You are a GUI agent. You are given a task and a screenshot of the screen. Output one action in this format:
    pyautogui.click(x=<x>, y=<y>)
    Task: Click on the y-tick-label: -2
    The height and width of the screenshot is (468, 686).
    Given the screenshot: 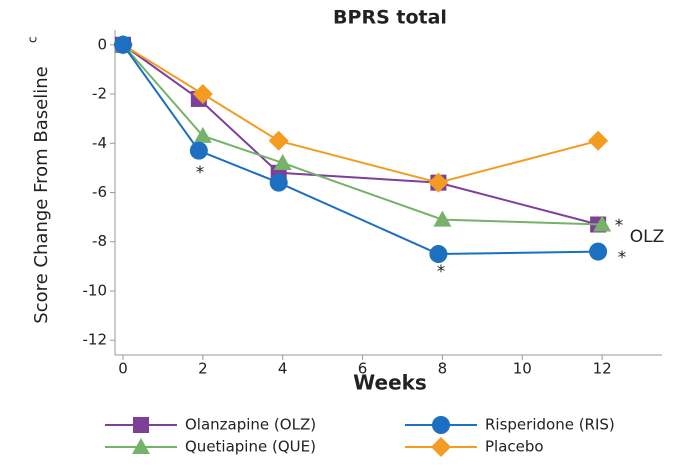 What is the action you would take?
    pyautogui.click(x=99, y=94)
    